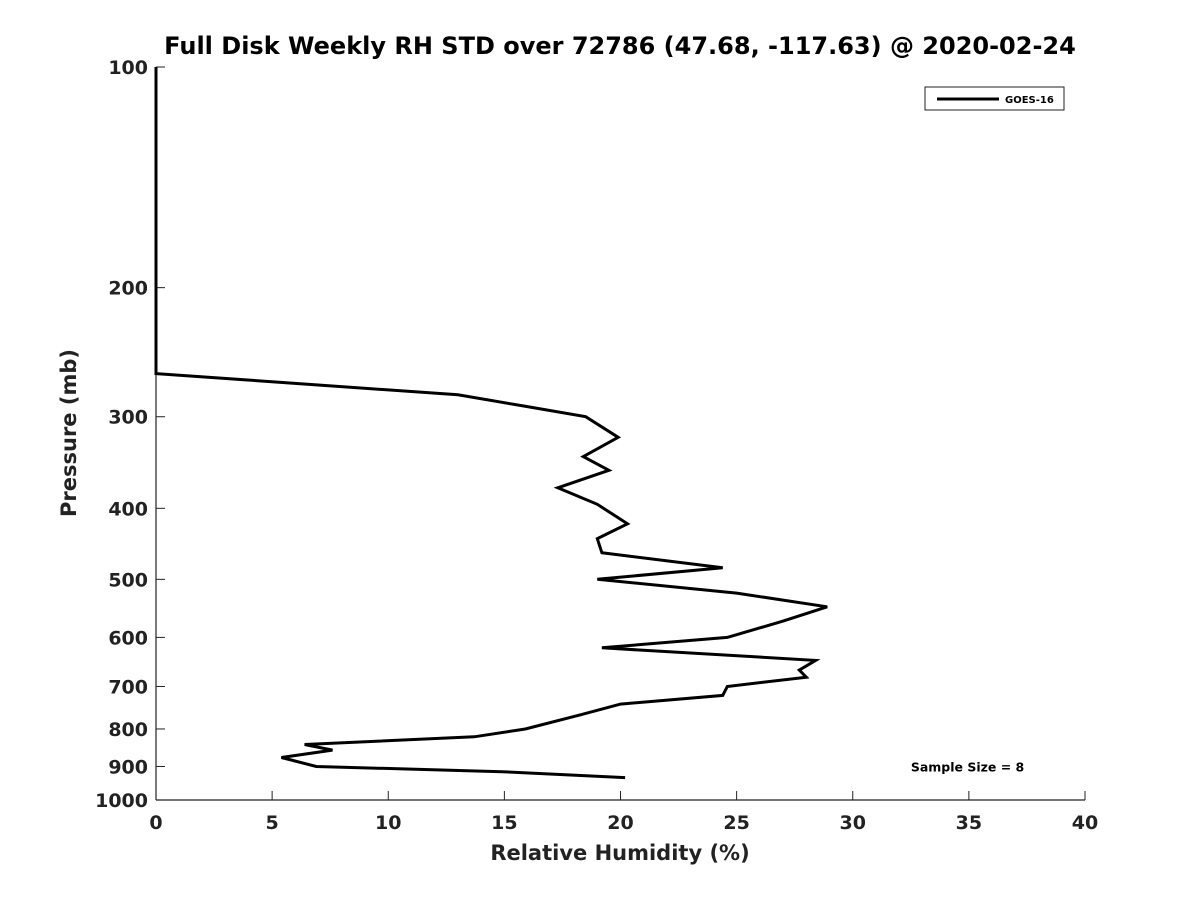 The width and height of the screenshot is (1200, 904). Describe the element at coordinates (128, 580) in the screenshot. I see `y-tick-label: 500` at that location.